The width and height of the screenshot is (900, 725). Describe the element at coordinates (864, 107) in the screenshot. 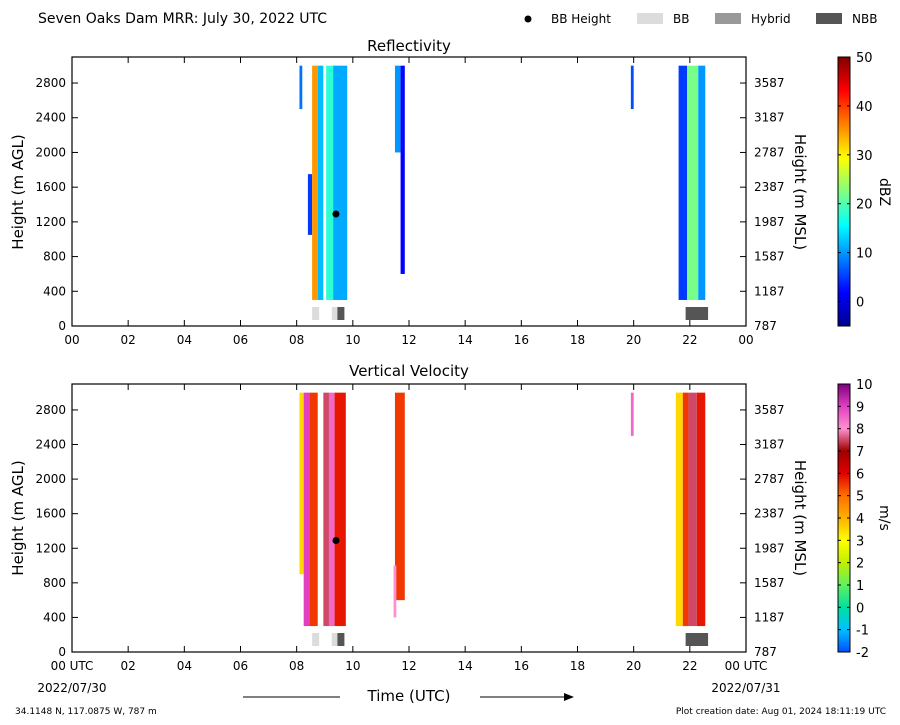

I see `colorbar-tick-label: 40` at that location.